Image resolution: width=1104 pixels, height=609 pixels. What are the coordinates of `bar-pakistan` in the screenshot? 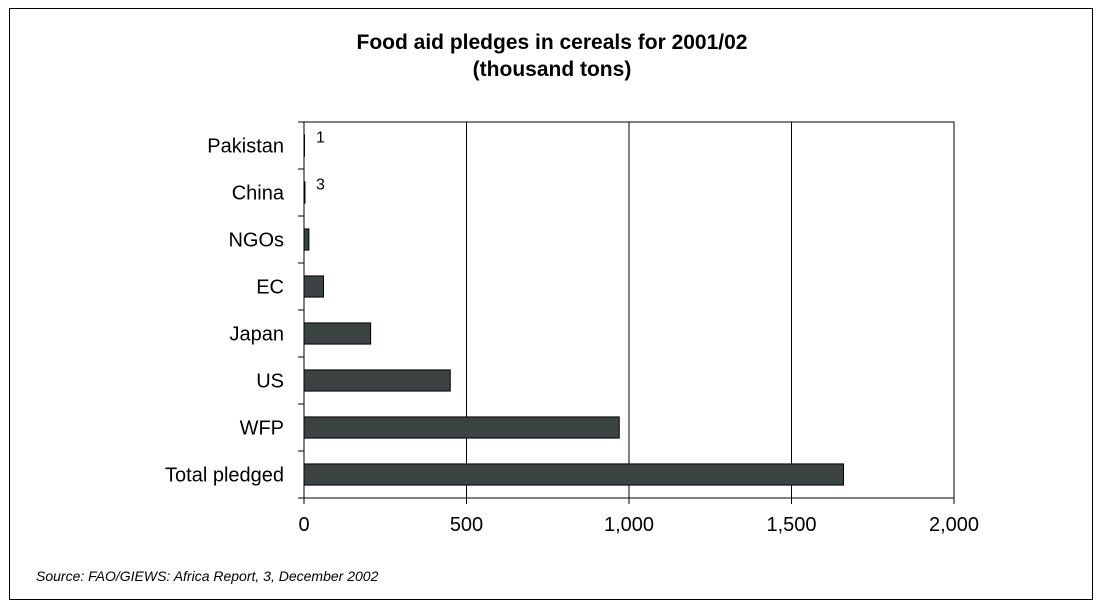 It's located at (304, 145).